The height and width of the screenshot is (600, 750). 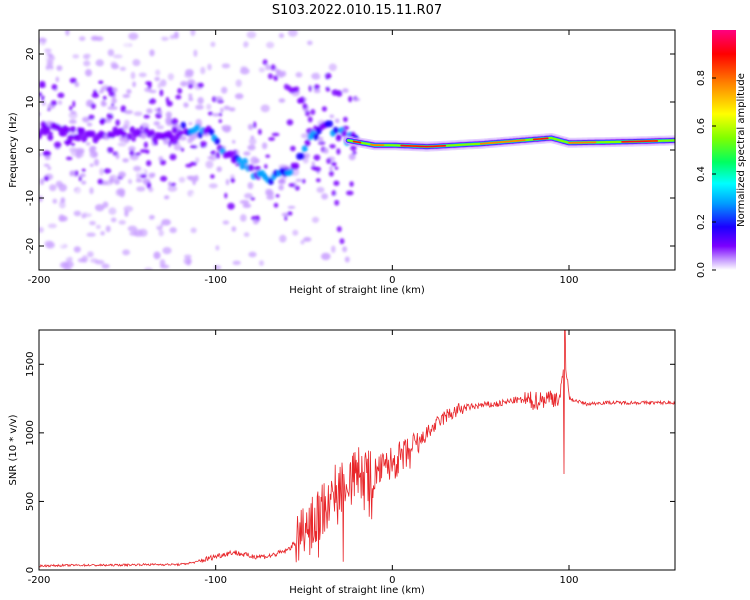 What do you see at coordinates (392, 580) in the screenshot?
I see `x-tick-label: 0` at bounding box center [392, 580].